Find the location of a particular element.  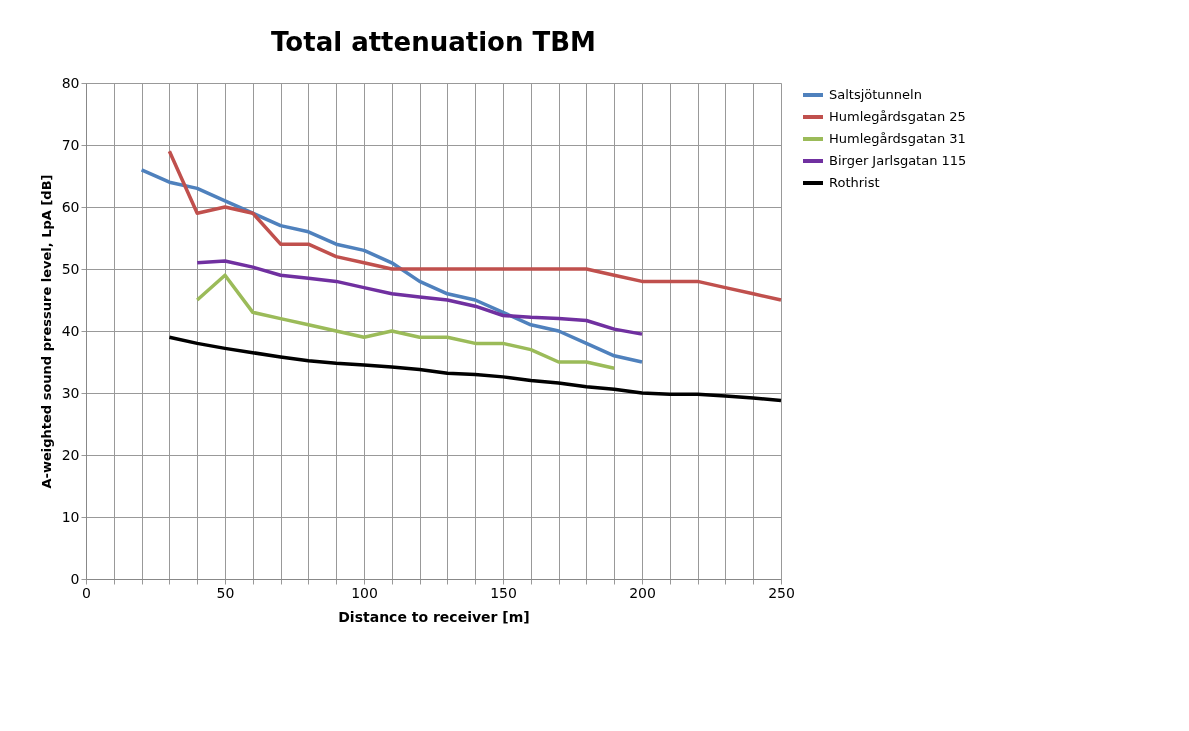

y-tick-label: 60 is located at coordinates (70, 206).